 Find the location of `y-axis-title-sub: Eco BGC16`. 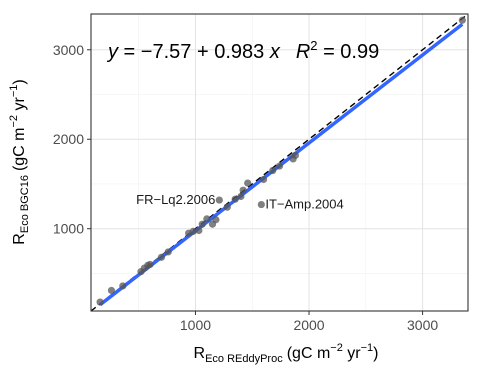

y-axis-title-sub: Eco BGC16 is located at coordinates (25, 204).